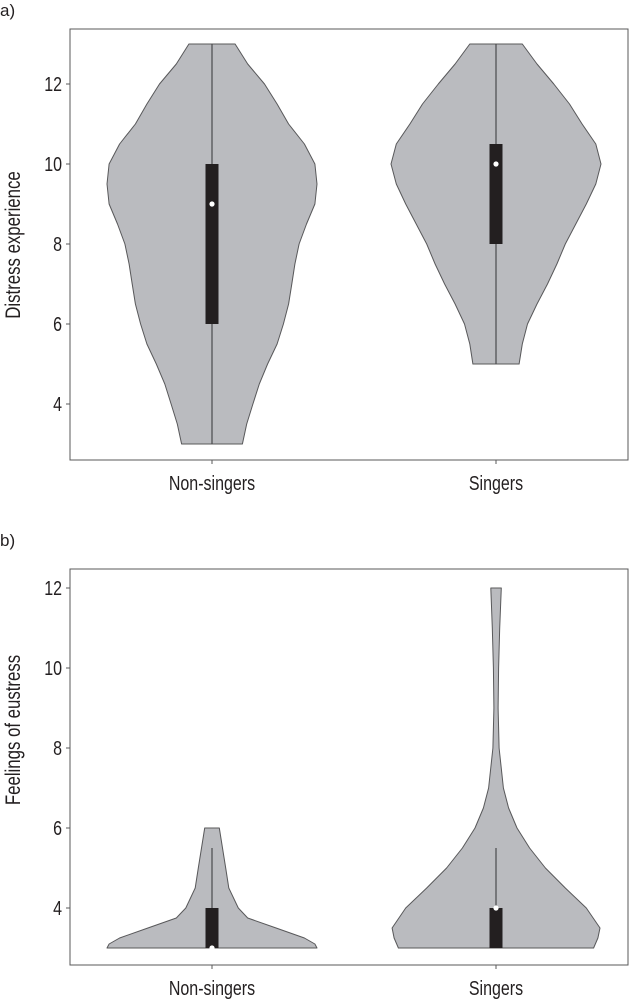 This screenshot has height=1001, width=637. I want to click on panel-a-ylabel: Distress experience, so click(13, 244).